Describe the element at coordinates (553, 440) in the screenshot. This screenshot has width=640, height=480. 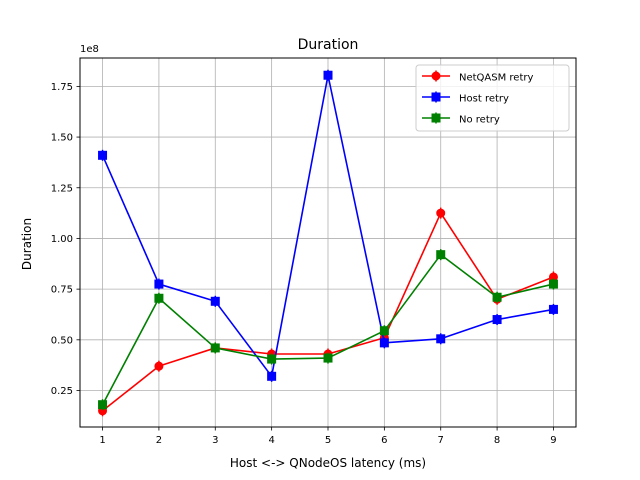
I see `x-tick-label: 9` at that location.